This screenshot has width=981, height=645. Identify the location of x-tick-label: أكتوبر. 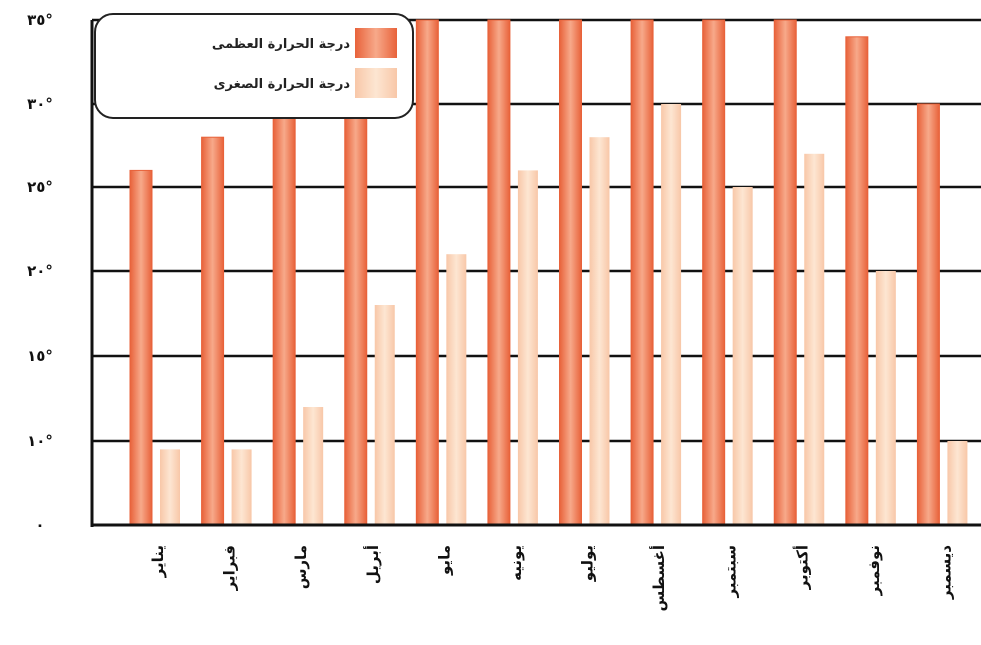
(801, 567).